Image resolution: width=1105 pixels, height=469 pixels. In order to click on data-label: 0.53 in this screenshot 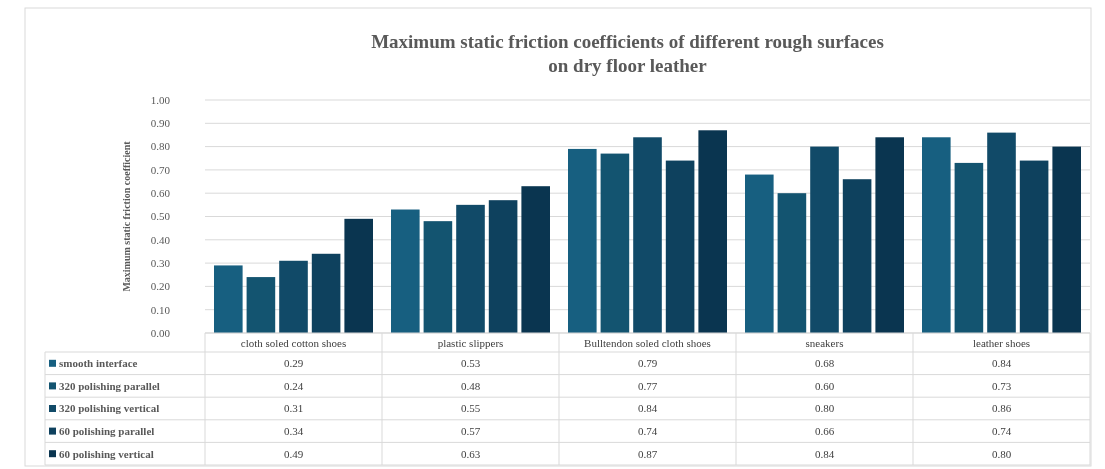, I will do `click(470, 363)`.